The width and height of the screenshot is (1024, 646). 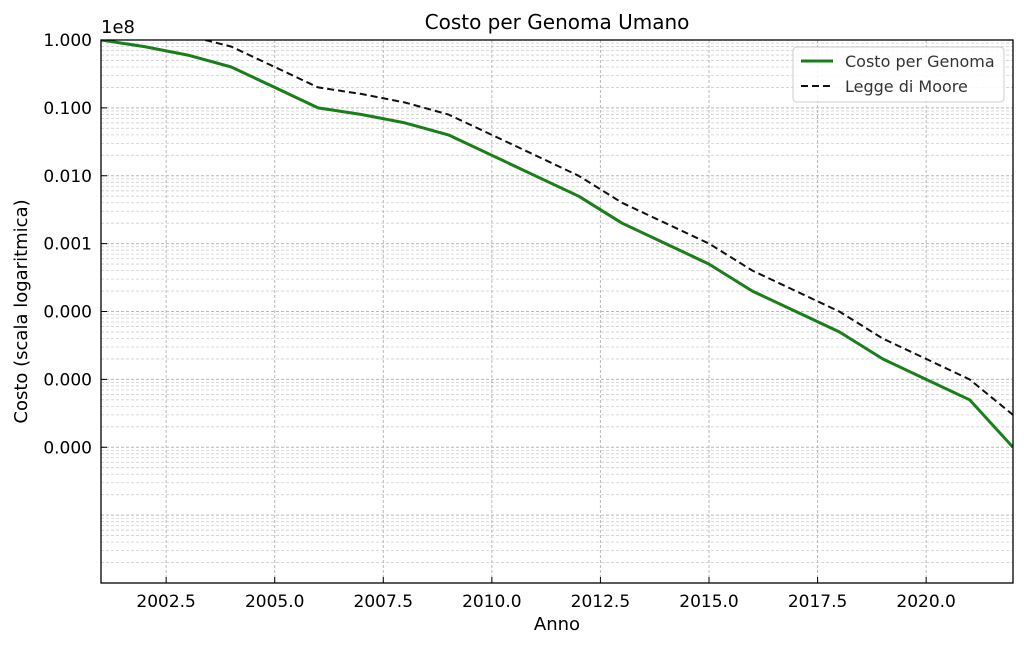 What do you see at coordinates (67, 109) in the screenshot?
I see `y-tick-label: 0.100` at bounding box center [67, 109].